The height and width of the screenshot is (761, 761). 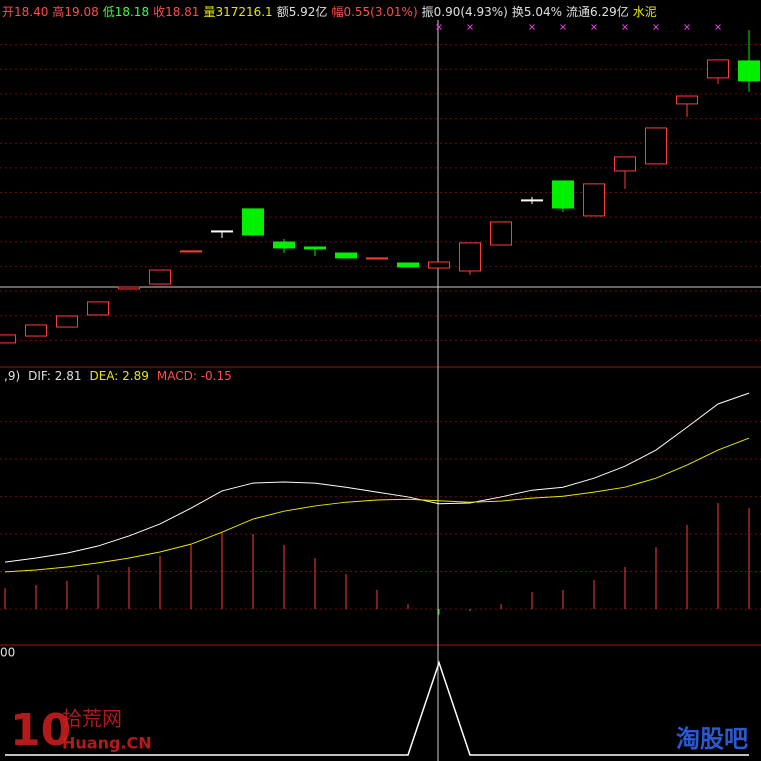 I want to click on panel-label: 00, so click(x=7, y=653).